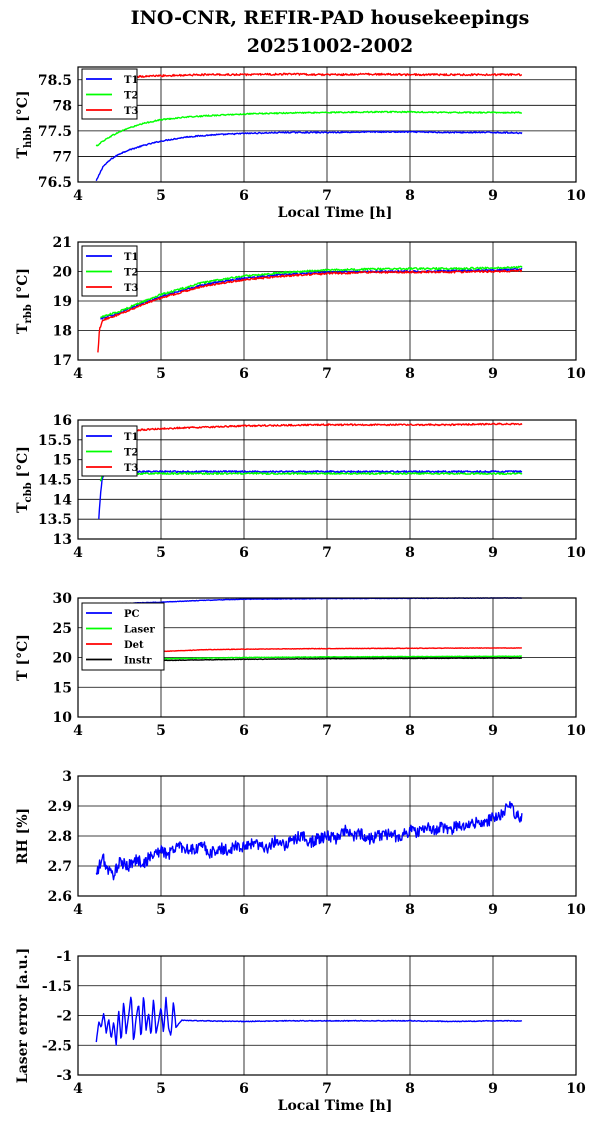 Image resolution: width=595 pixels, height=1134 pixels. What do you see at coordinates (123, 636) in the screenshot?
I see `legend: PC Laser Det Instr` at bounding box center [123, 636].